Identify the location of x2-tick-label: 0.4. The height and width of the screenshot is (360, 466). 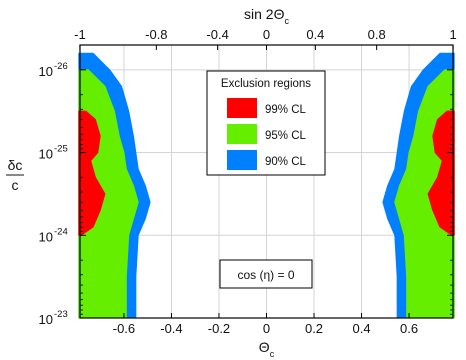
(315, 34).